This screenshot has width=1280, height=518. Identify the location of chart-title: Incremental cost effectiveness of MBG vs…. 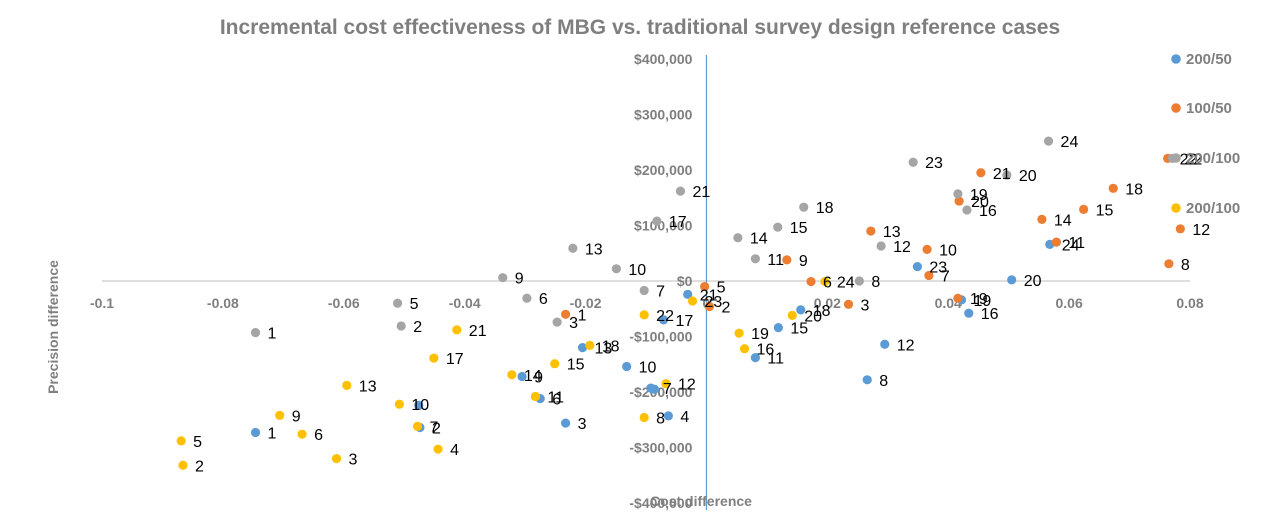
(640, 27).